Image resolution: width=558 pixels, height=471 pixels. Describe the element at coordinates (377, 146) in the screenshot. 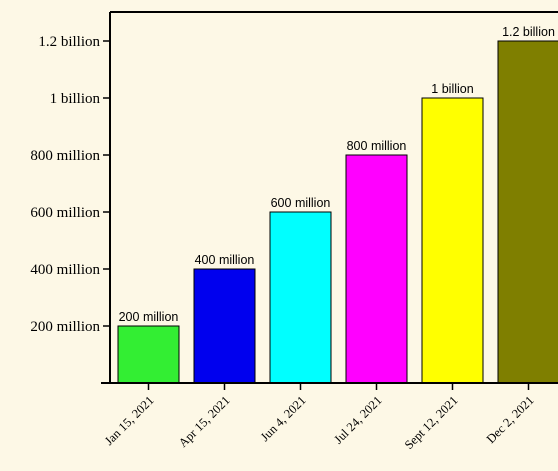

I see `data-label-4: 800 million` at that location.